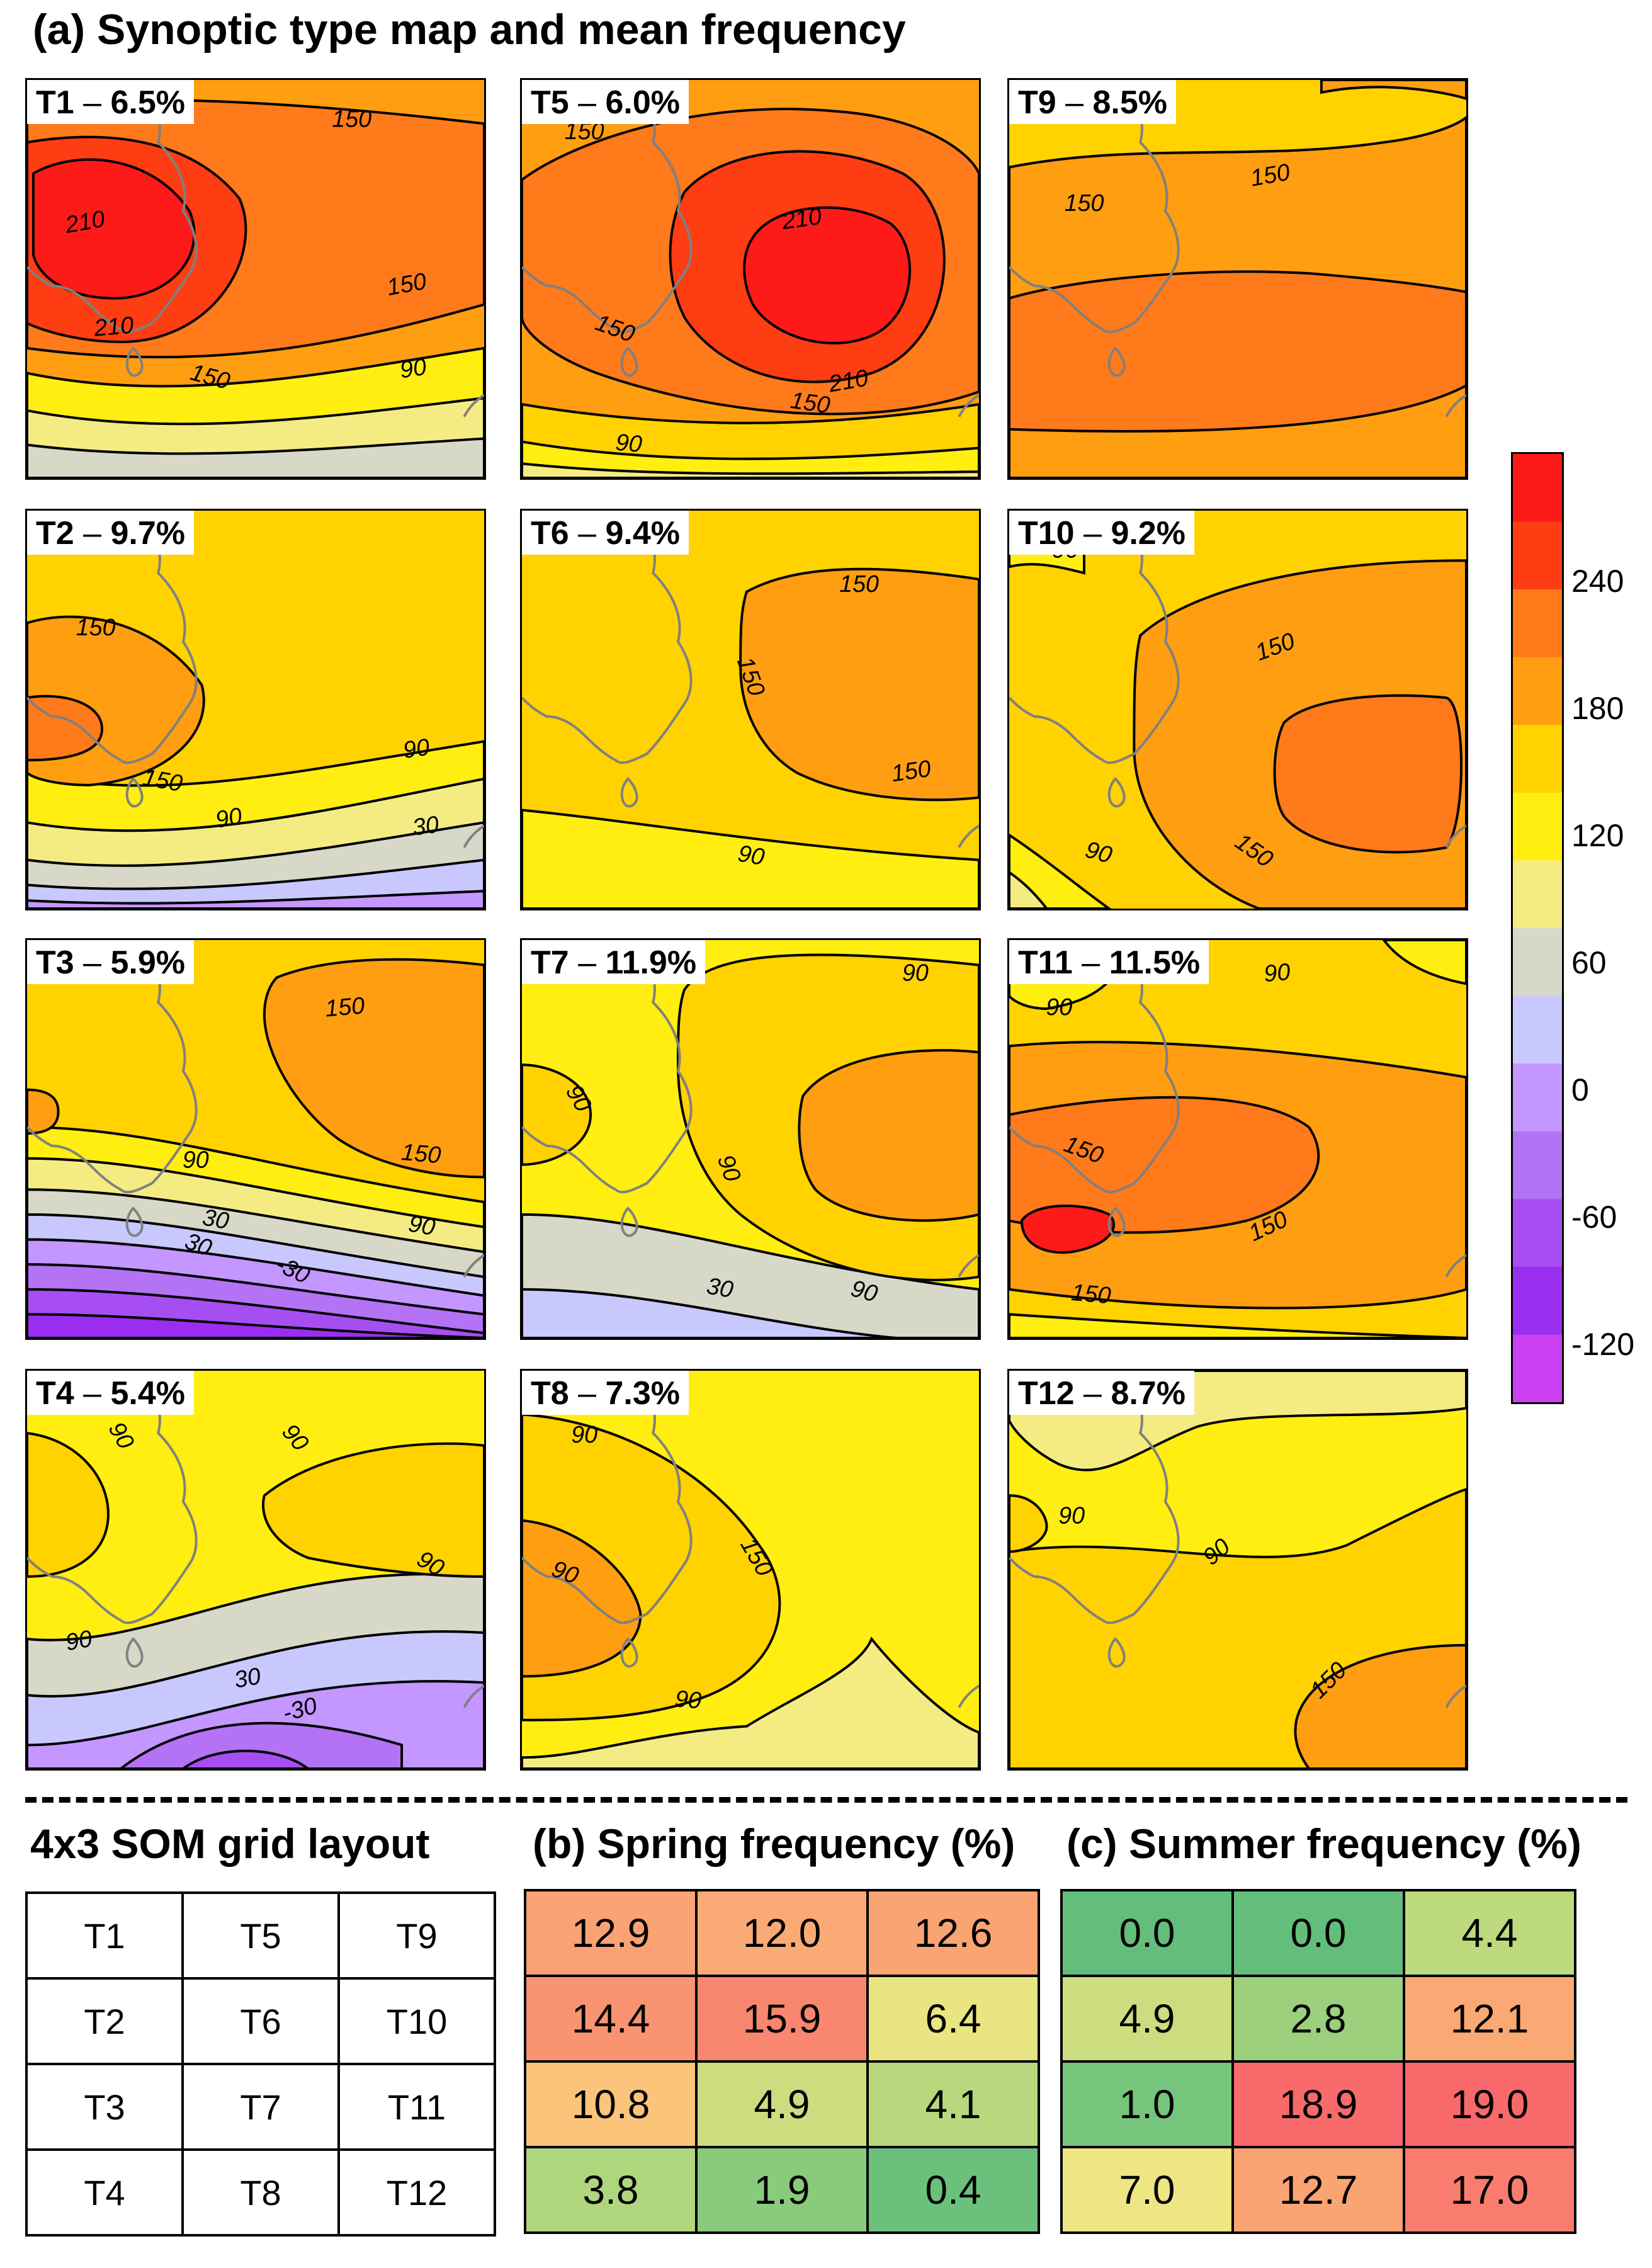 Image resolution: width=1652 pixels, height=2268 pixels. I want to click on som-cell: T8, so click(260, 2192).